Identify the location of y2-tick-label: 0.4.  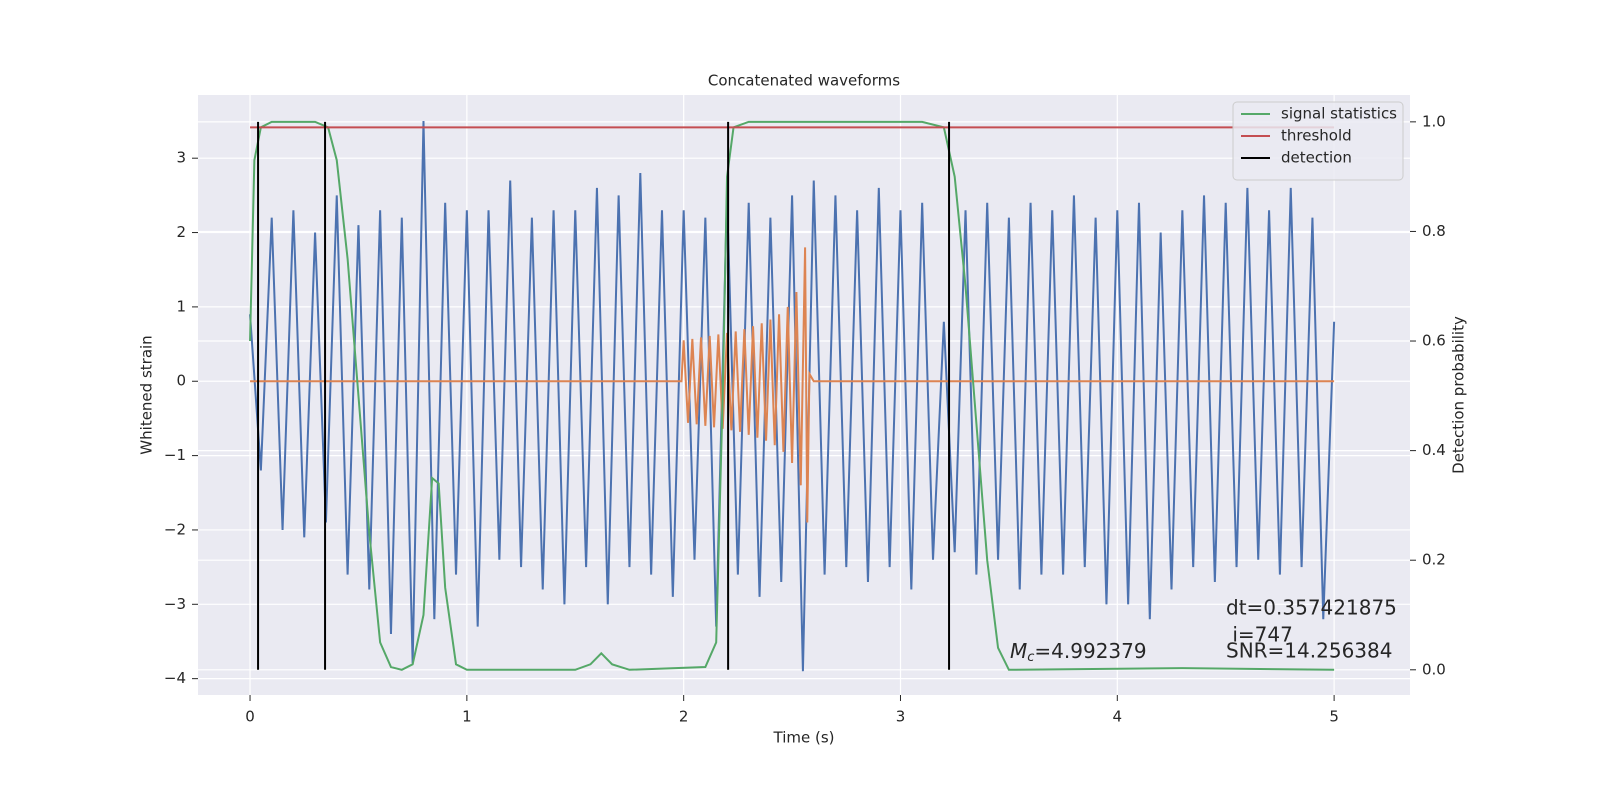
(1434, 450).